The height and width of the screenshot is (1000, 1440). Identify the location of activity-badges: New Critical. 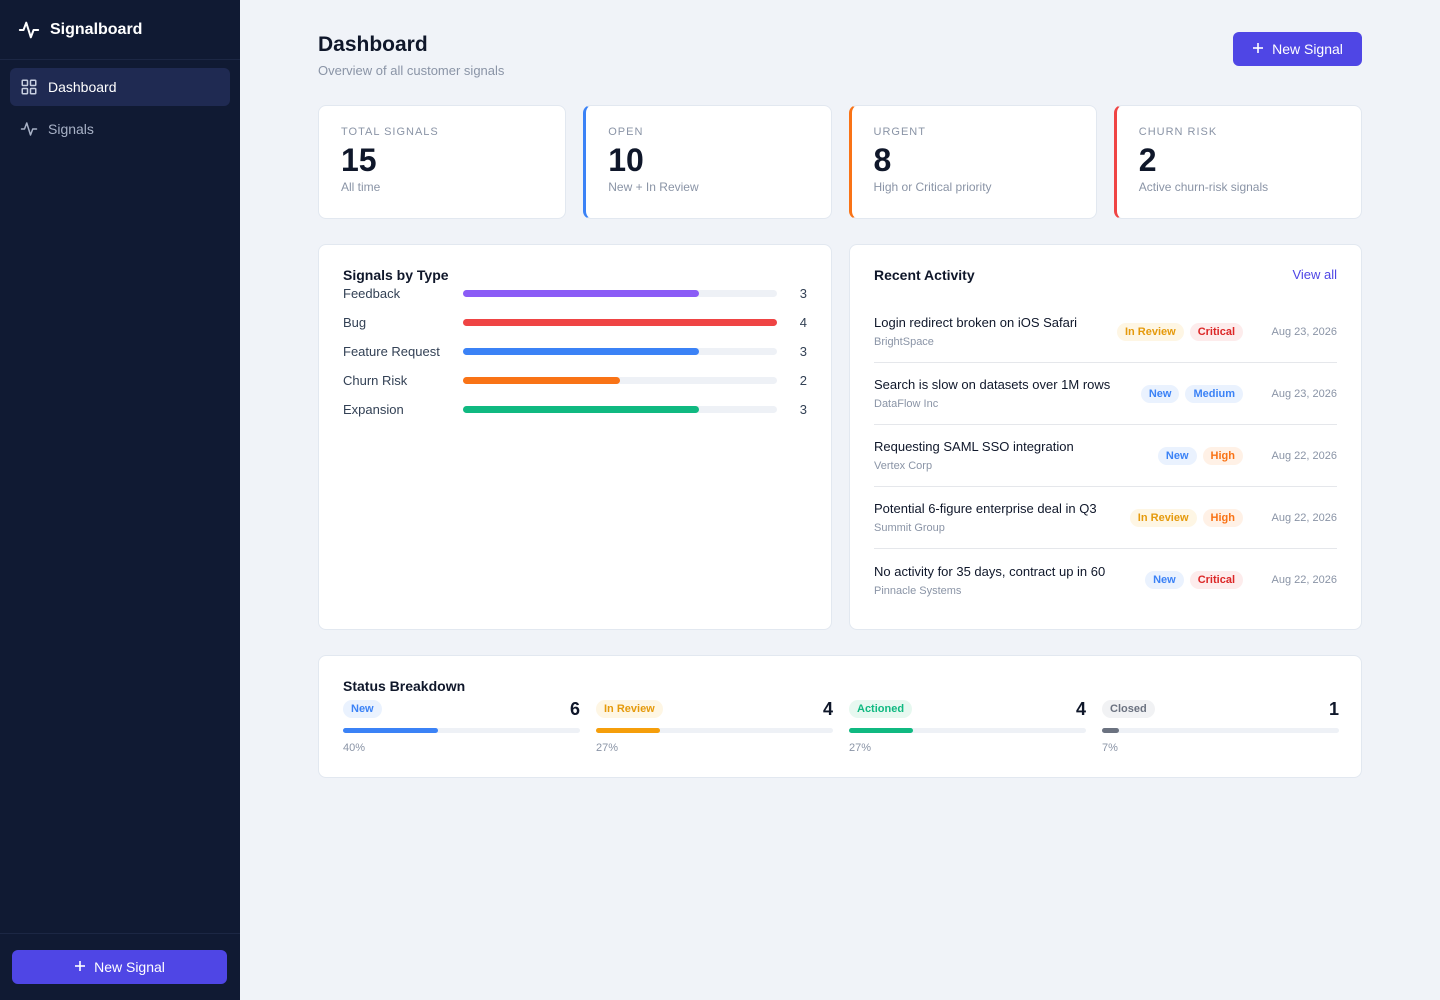
(1194, 580).